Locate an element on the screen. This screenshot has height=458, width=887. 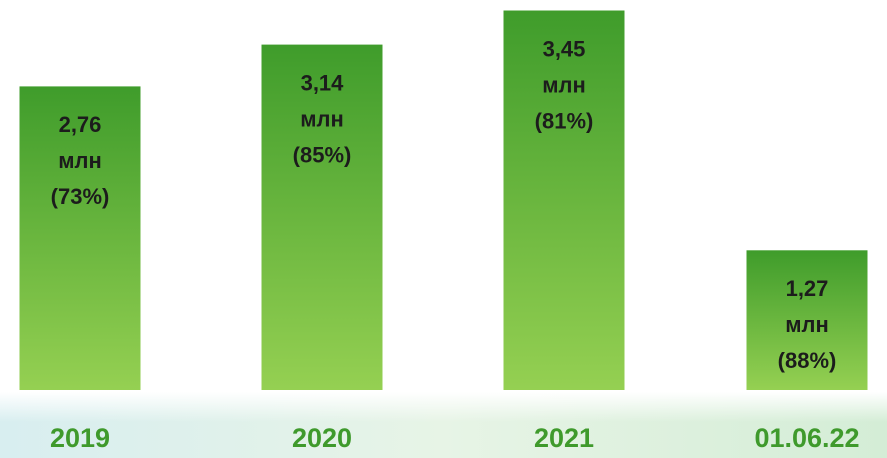
value-label: 3,45 is located at coordinates (564, 48).